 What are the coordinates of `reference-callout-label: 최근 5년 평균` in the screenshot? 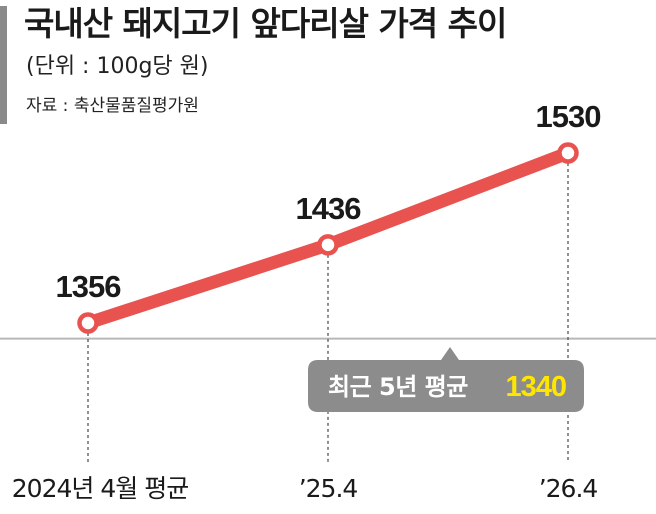 It's located at (398, 387).